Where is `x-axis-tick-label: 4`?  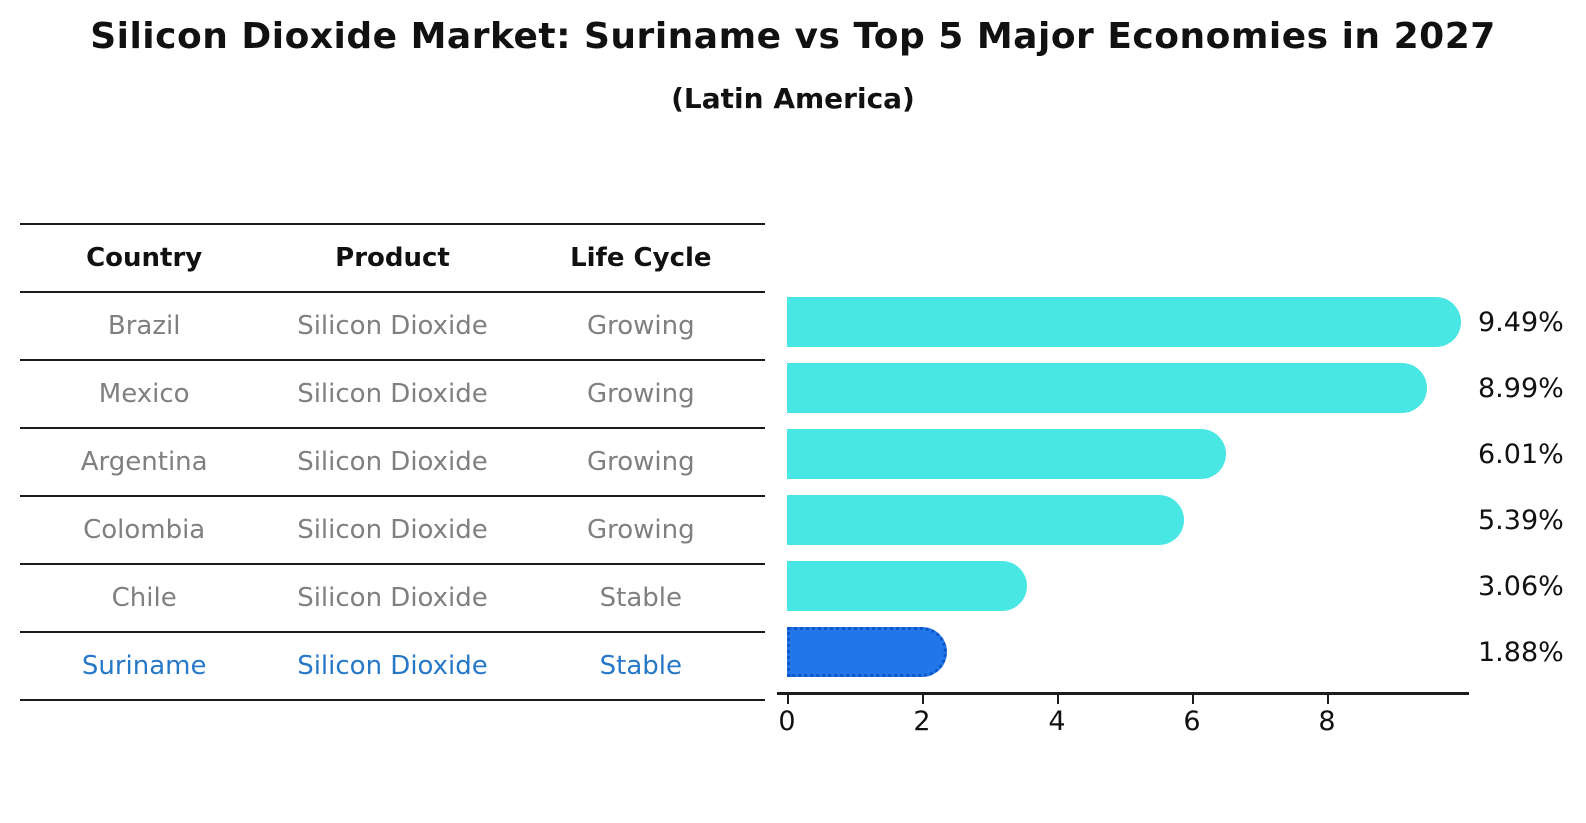
x-axis-tick-label: 4 is located at coordinates (1057, 721).